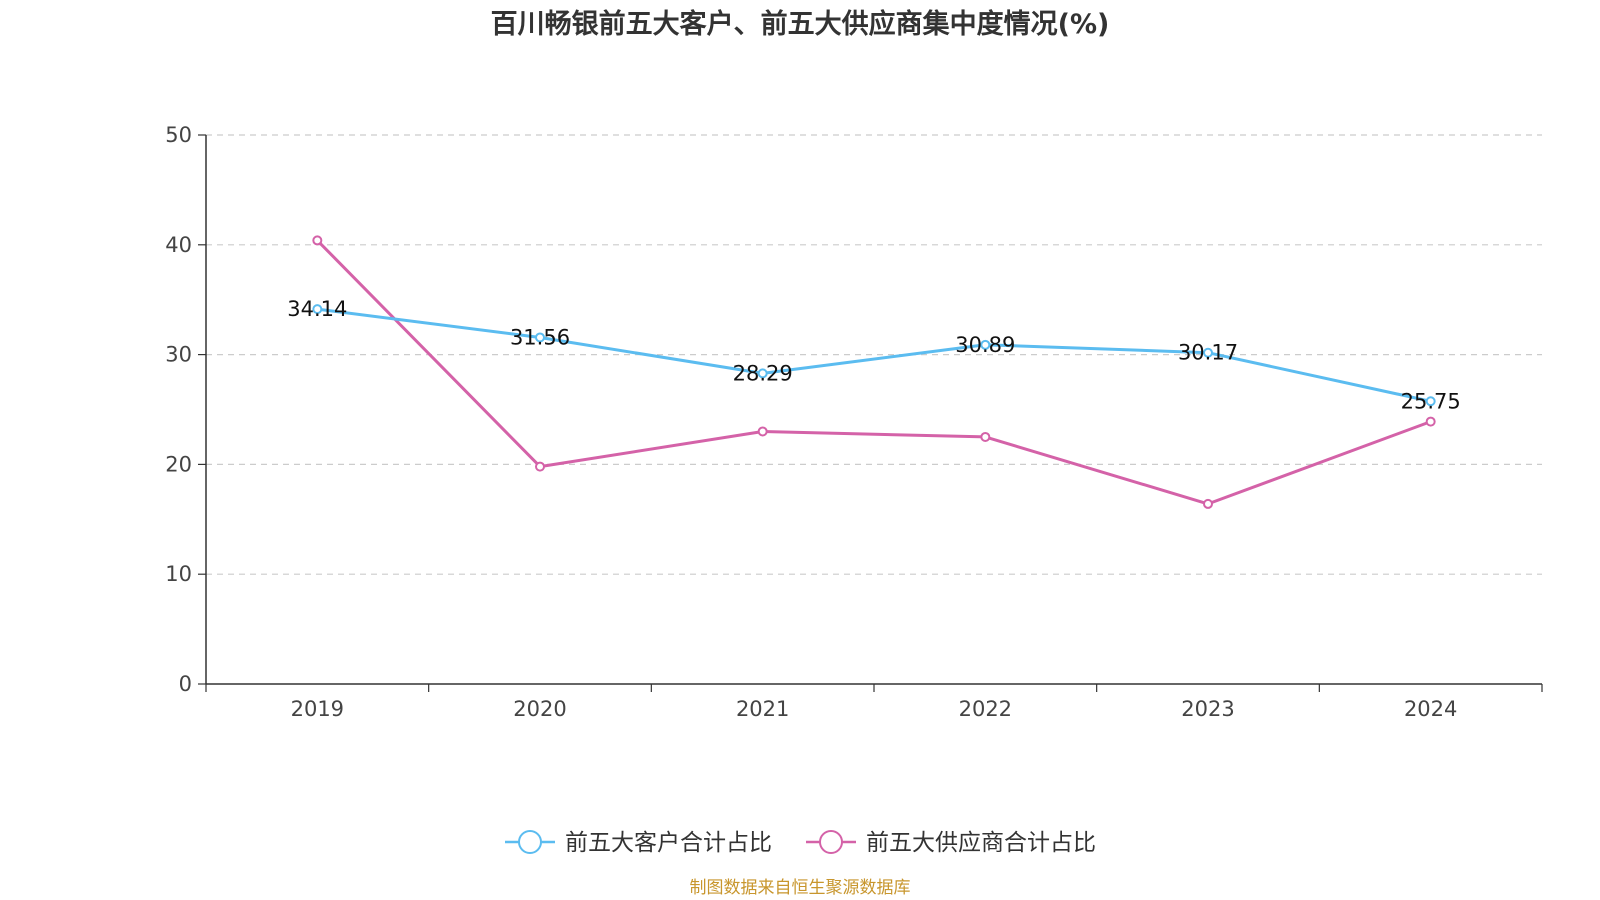 The width and height of the screenshot is (1600, 900). I want to click on legend-item-1: 前五大供应商合计占比, so click(951, 843).